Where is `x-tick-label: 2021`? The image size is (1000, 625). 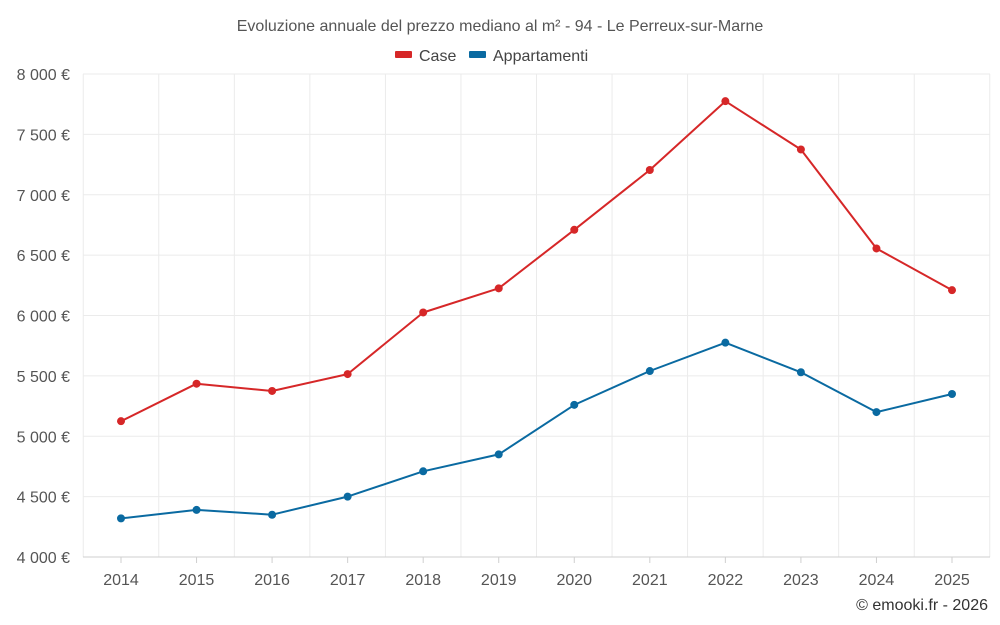 x-tick-label: 2021 is located at coordinates (650, 580).